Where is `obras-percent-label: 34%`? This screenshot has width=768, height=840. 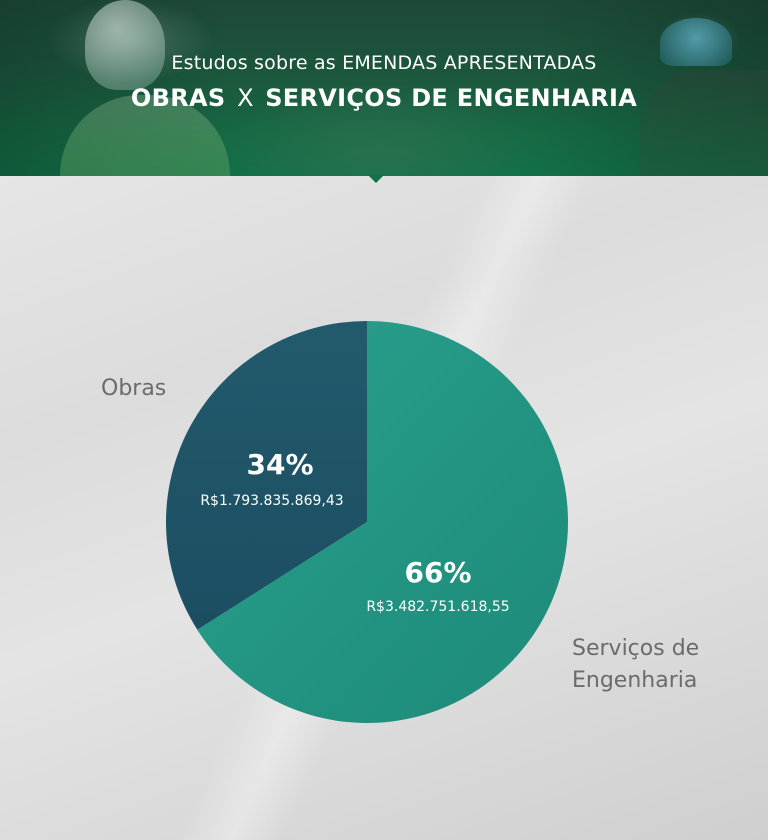
obras-percent-label: 34% is located at coordinates (279, 464).